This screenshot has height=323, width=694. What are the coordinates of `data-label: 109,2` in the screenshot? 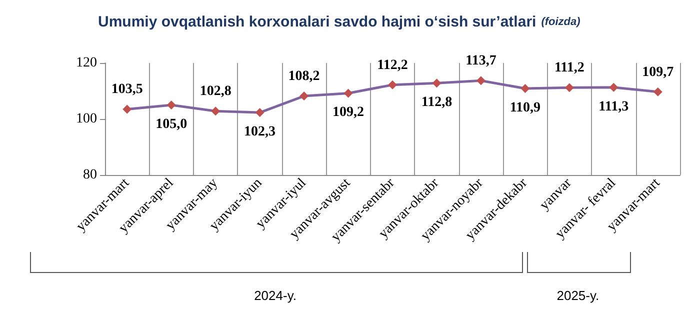 It's located at (348, 112).